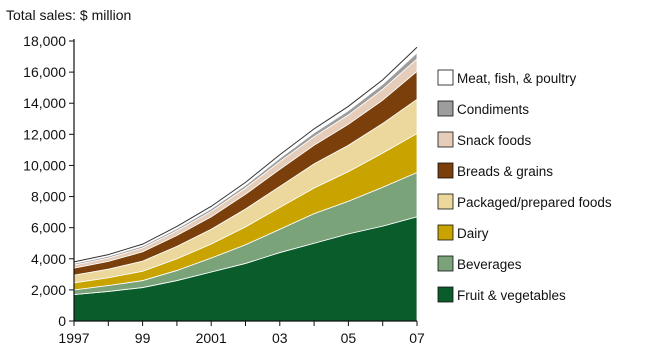  I want to click on y-tick-label: 12,000, so click(44, 134).